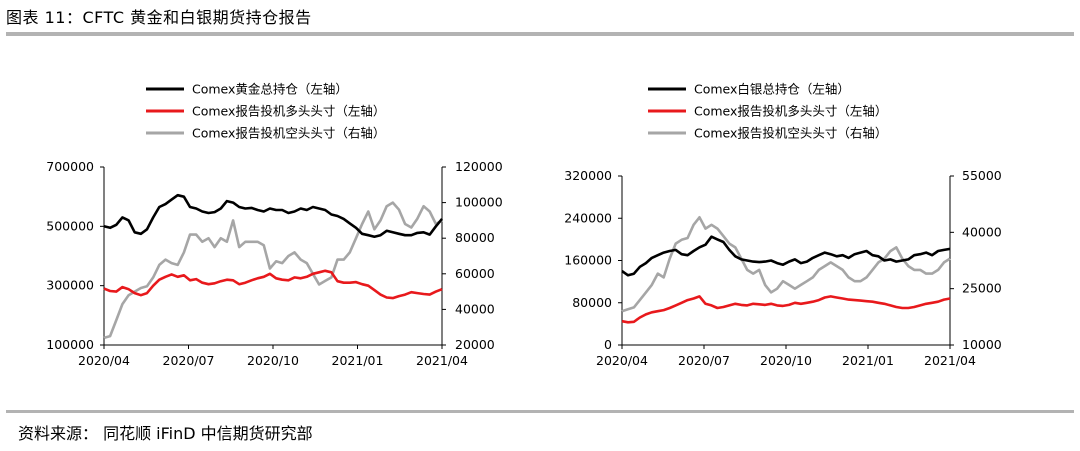  What do you see at coordinates (592, 302) in the screenshot?
I see `left-tick-label: 80000` at bounding box center [592, 302].